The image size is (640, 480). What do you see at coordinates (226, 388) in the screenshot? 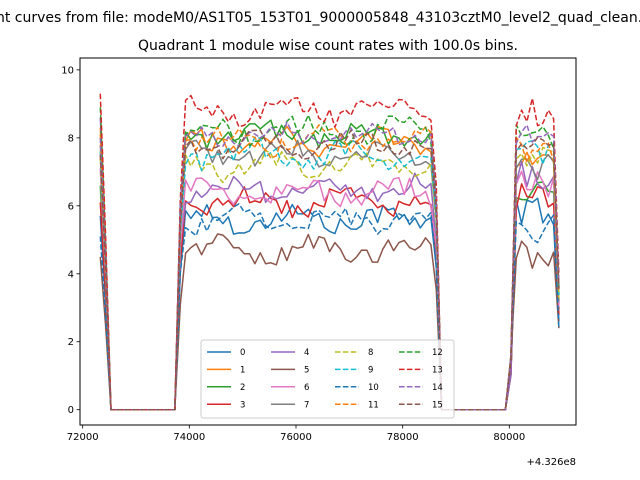
I see `legend-entry: 2` at bounding box center [226, 388].